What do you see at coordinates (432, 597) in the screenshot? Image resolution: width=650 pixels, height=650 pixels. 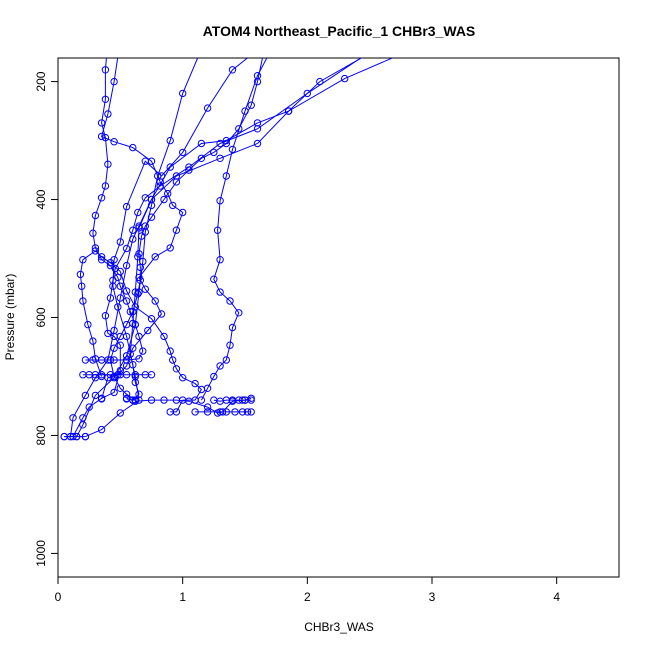 I see `x-tick-label: 3` at bounding box center [432, 597].